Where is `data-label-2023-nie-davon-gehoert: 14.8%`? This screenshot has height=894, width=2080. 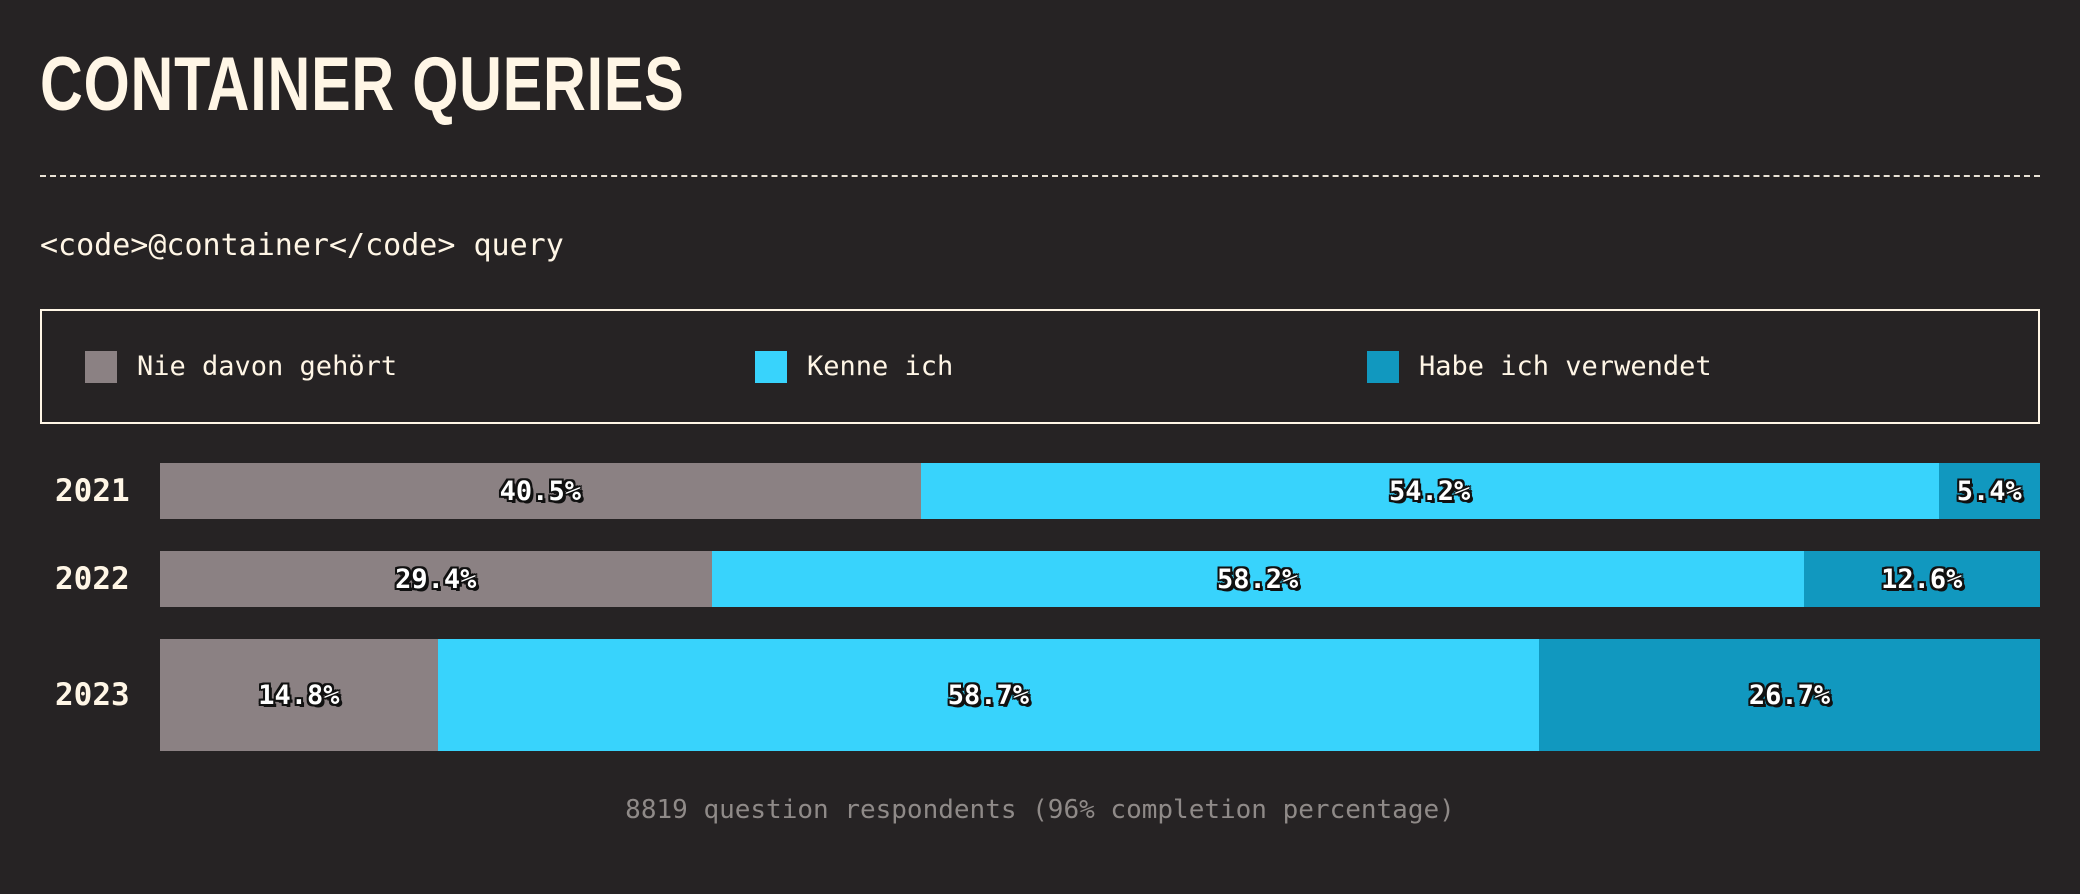
data-label-2023-nie-davon-gehoert: 14.8% is located at coordinates (299, 695).